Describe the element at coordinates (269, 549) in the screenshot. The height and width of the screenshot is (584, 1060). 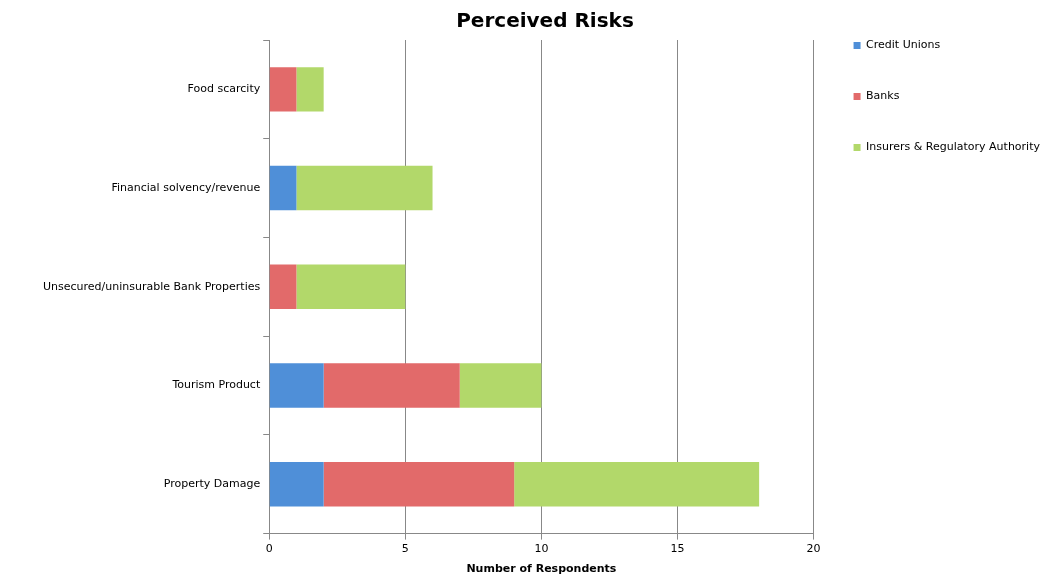
I see `x-tick-label: 0` at that location.